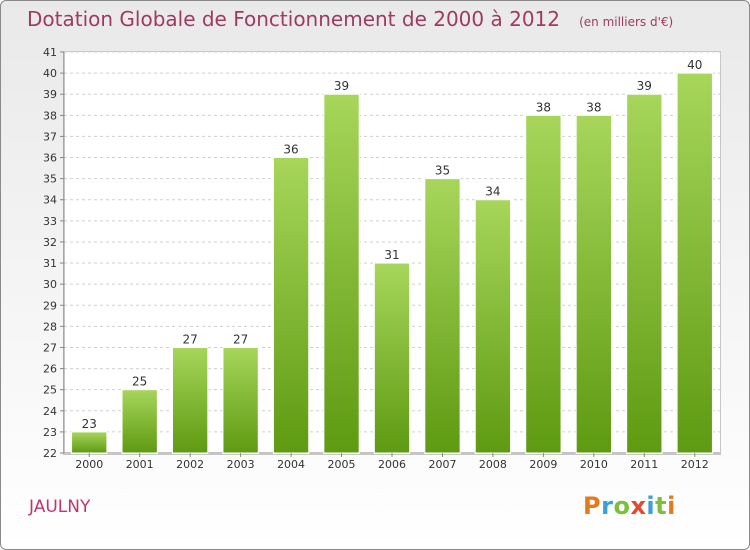 The width and height of the screenshot is (750, 550). Describe the element at coordinates (50, 326) in the screenshot. I see `y-tick-label: 28` at that location.